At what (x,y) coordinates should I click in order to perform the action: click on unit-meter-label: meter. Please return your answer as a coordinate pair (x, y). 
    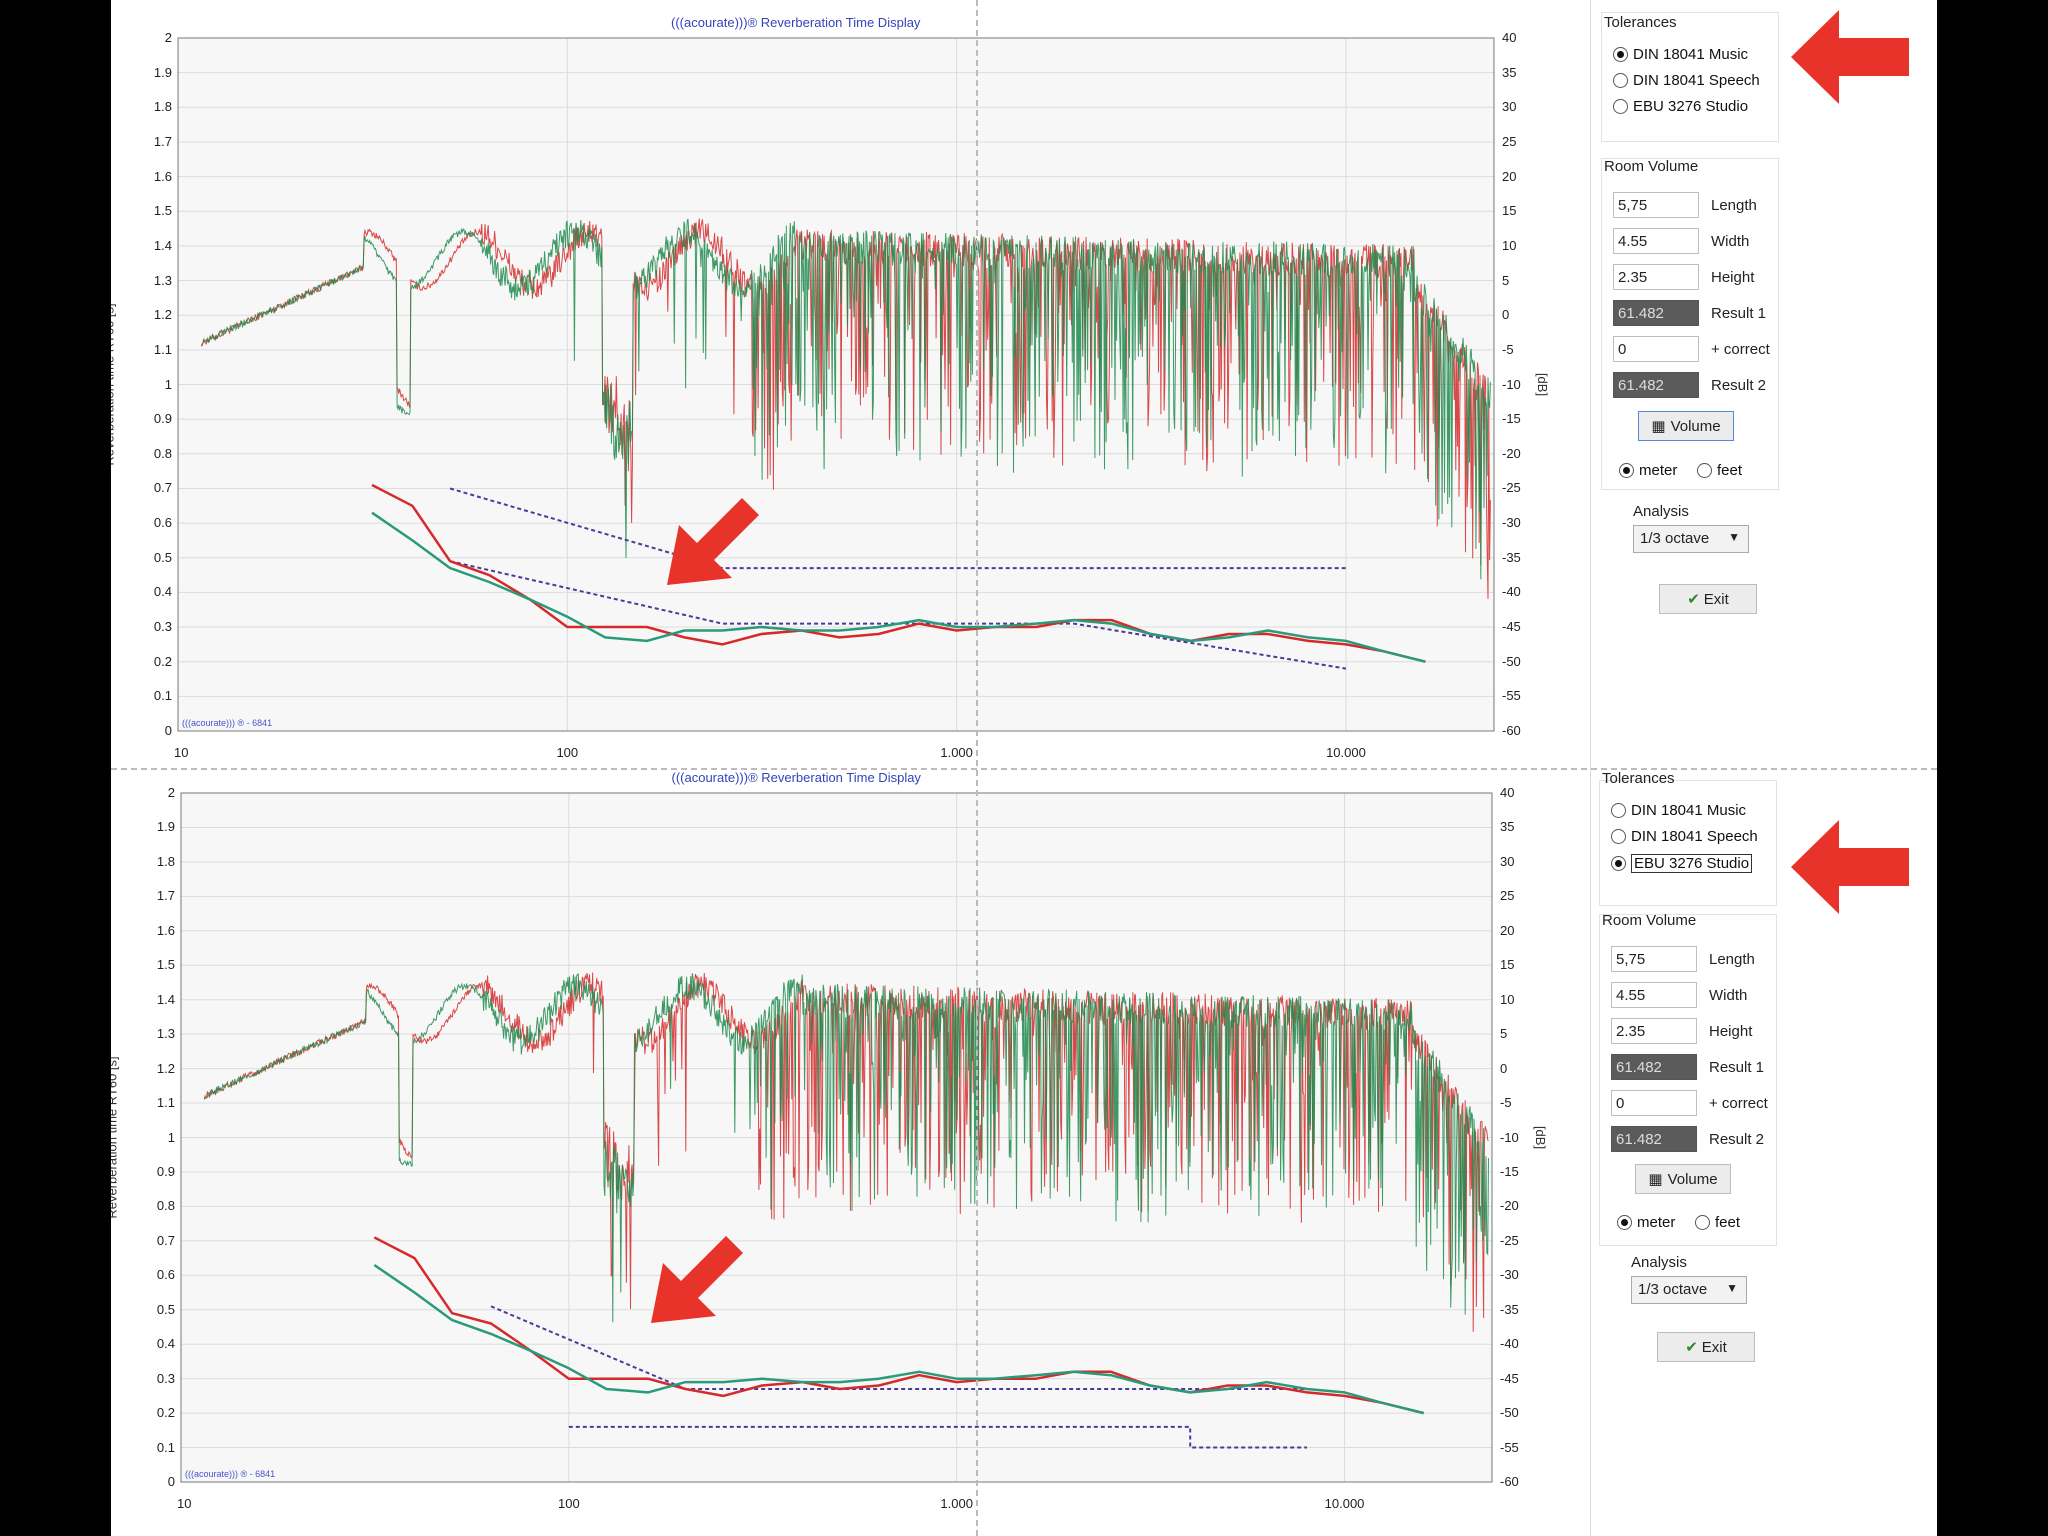
    Looking at the image, I should click on (1656, 1222).